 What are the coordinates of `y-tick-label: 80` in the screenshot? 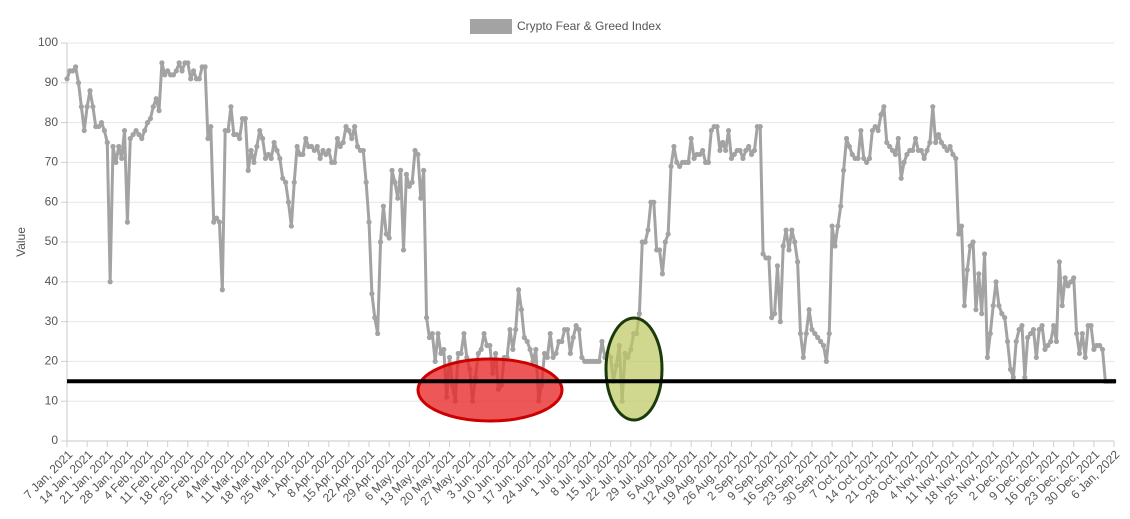 It's located at (52, 122).